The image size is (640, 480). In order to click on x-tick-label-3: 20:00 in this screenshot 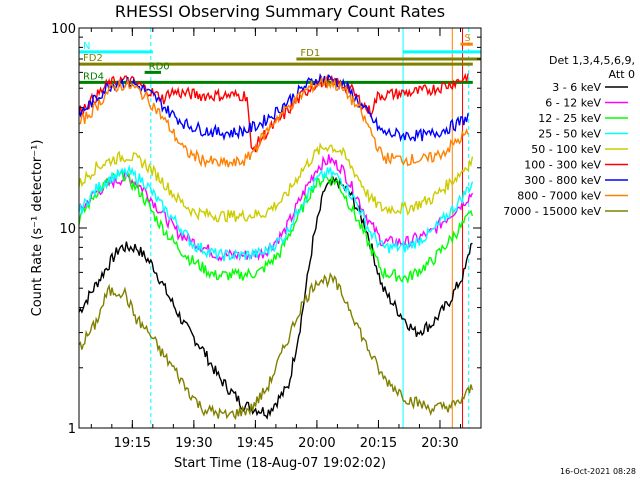, I will do `click(316, 443)`.